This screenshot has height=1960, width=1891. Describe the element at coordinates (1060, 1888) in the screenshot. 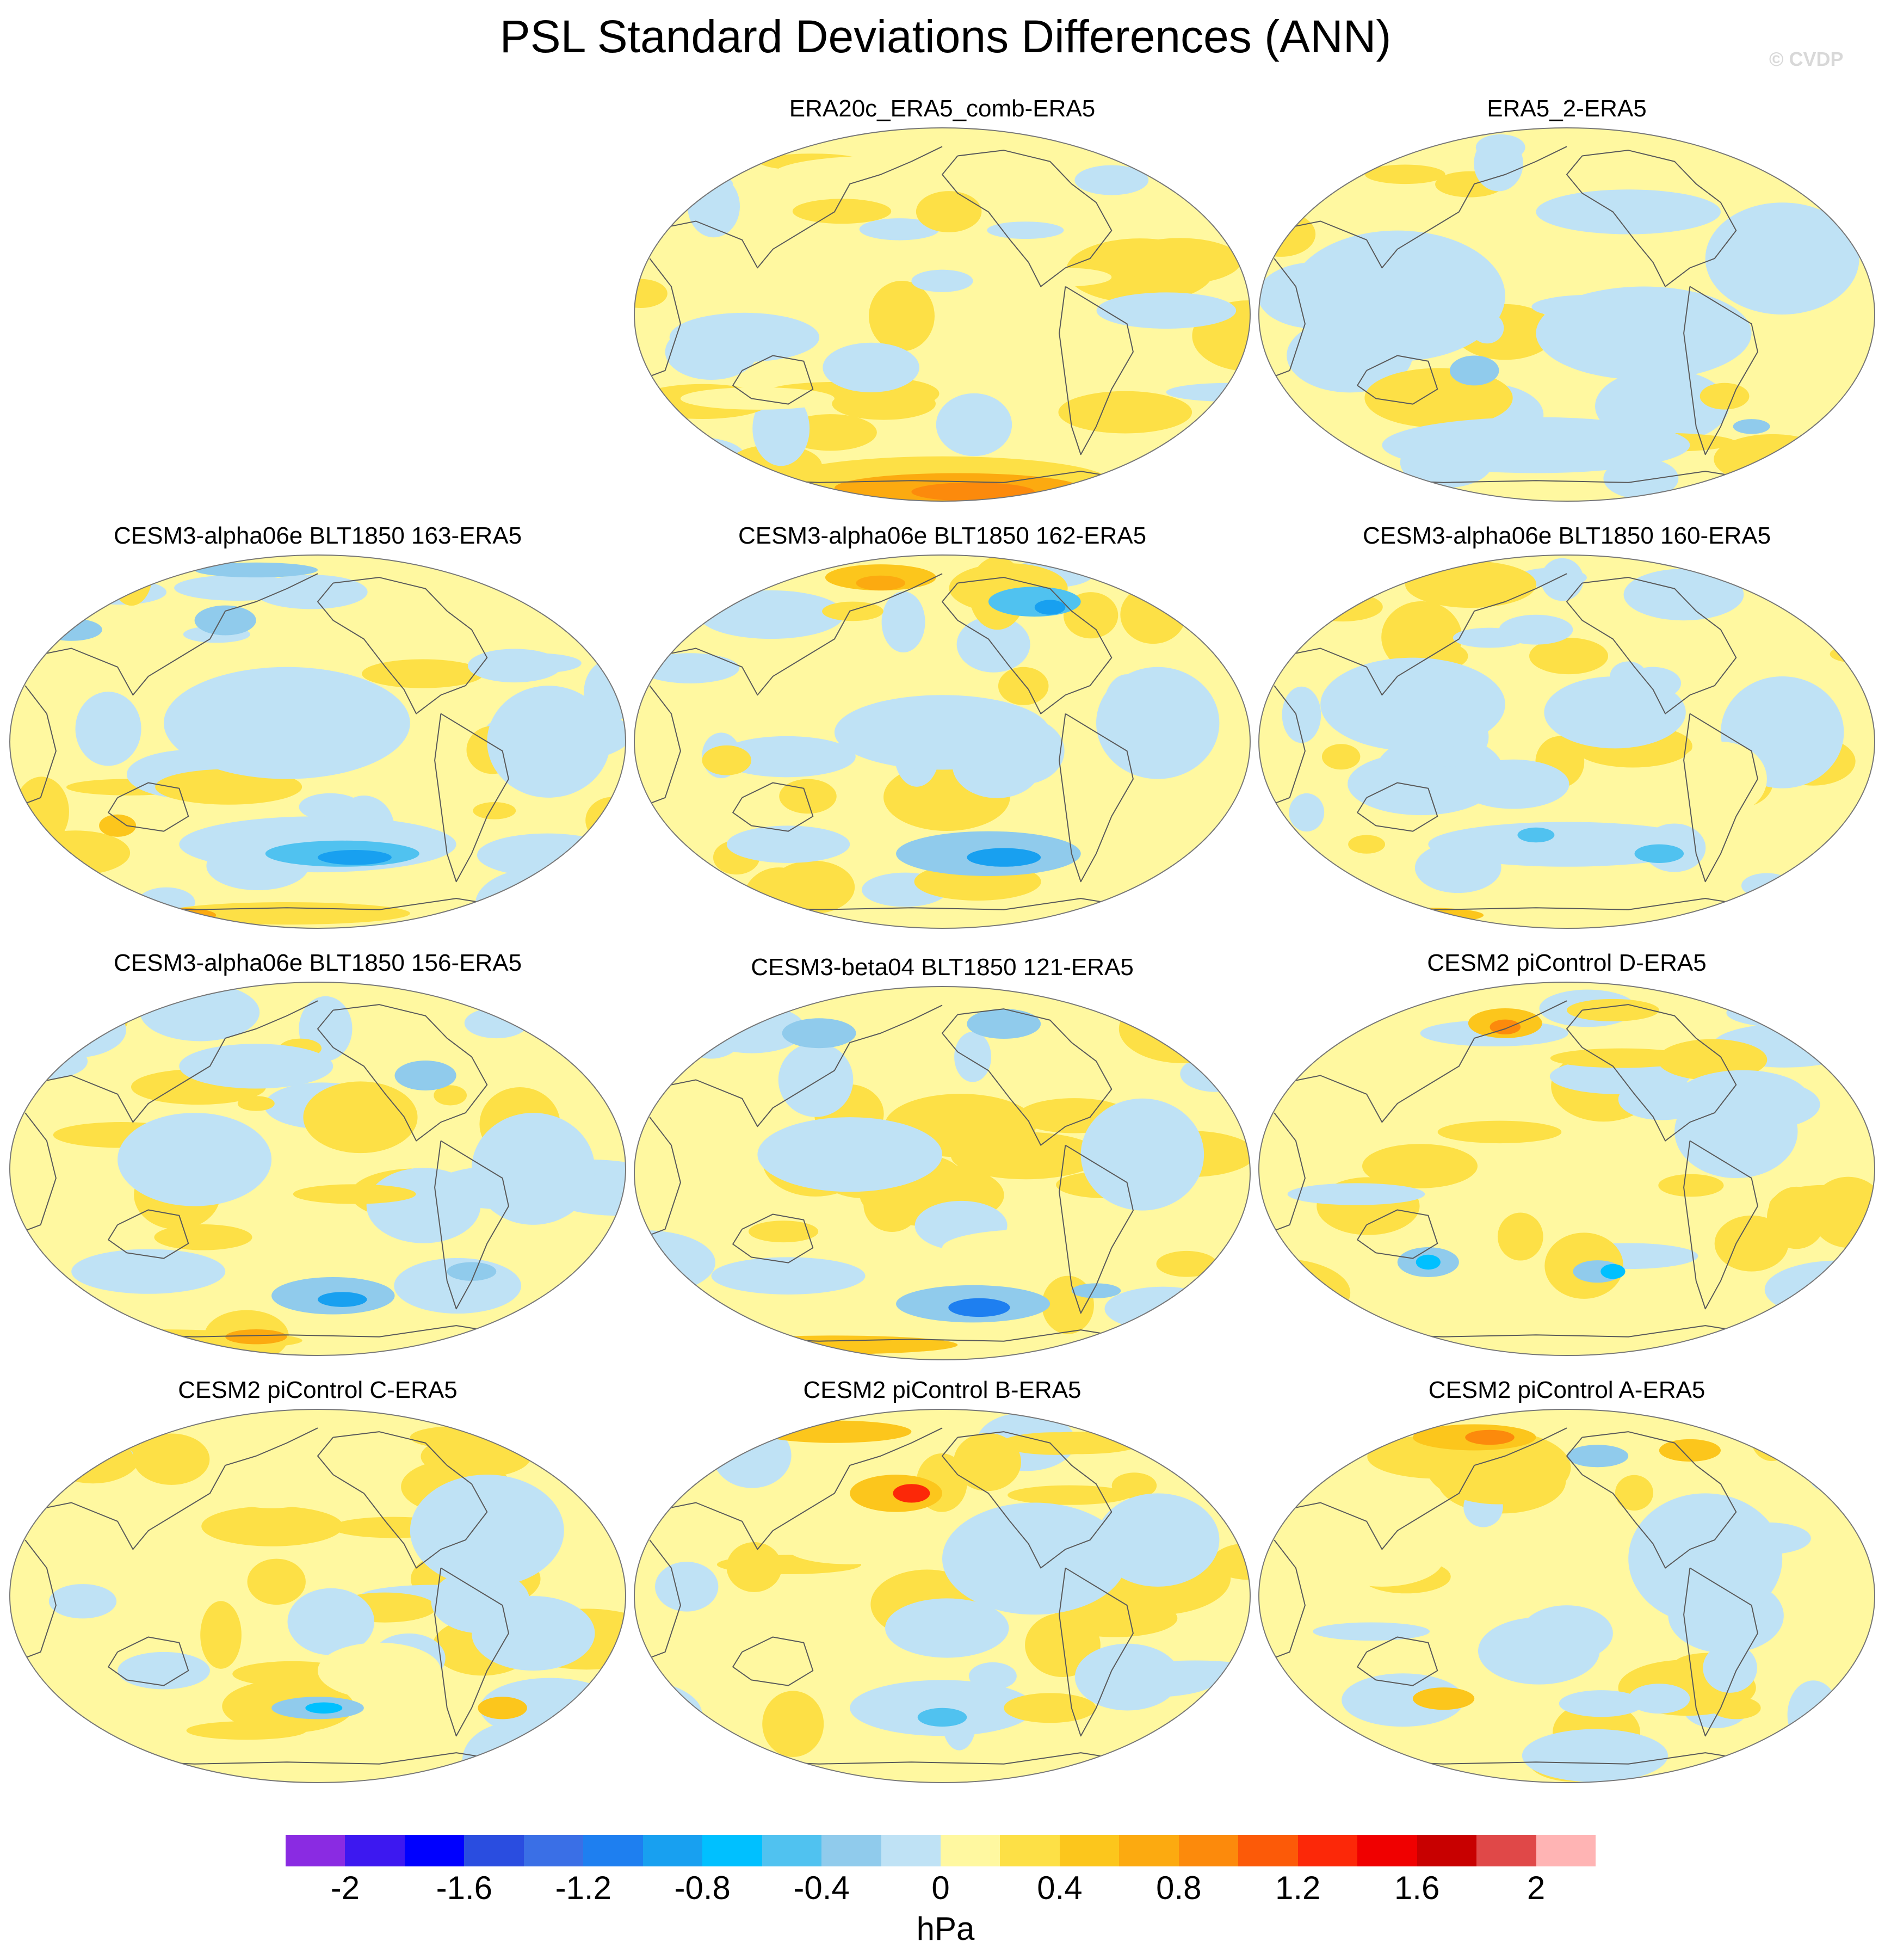

I see `colorbar-tick-label: 0.4` at that location.